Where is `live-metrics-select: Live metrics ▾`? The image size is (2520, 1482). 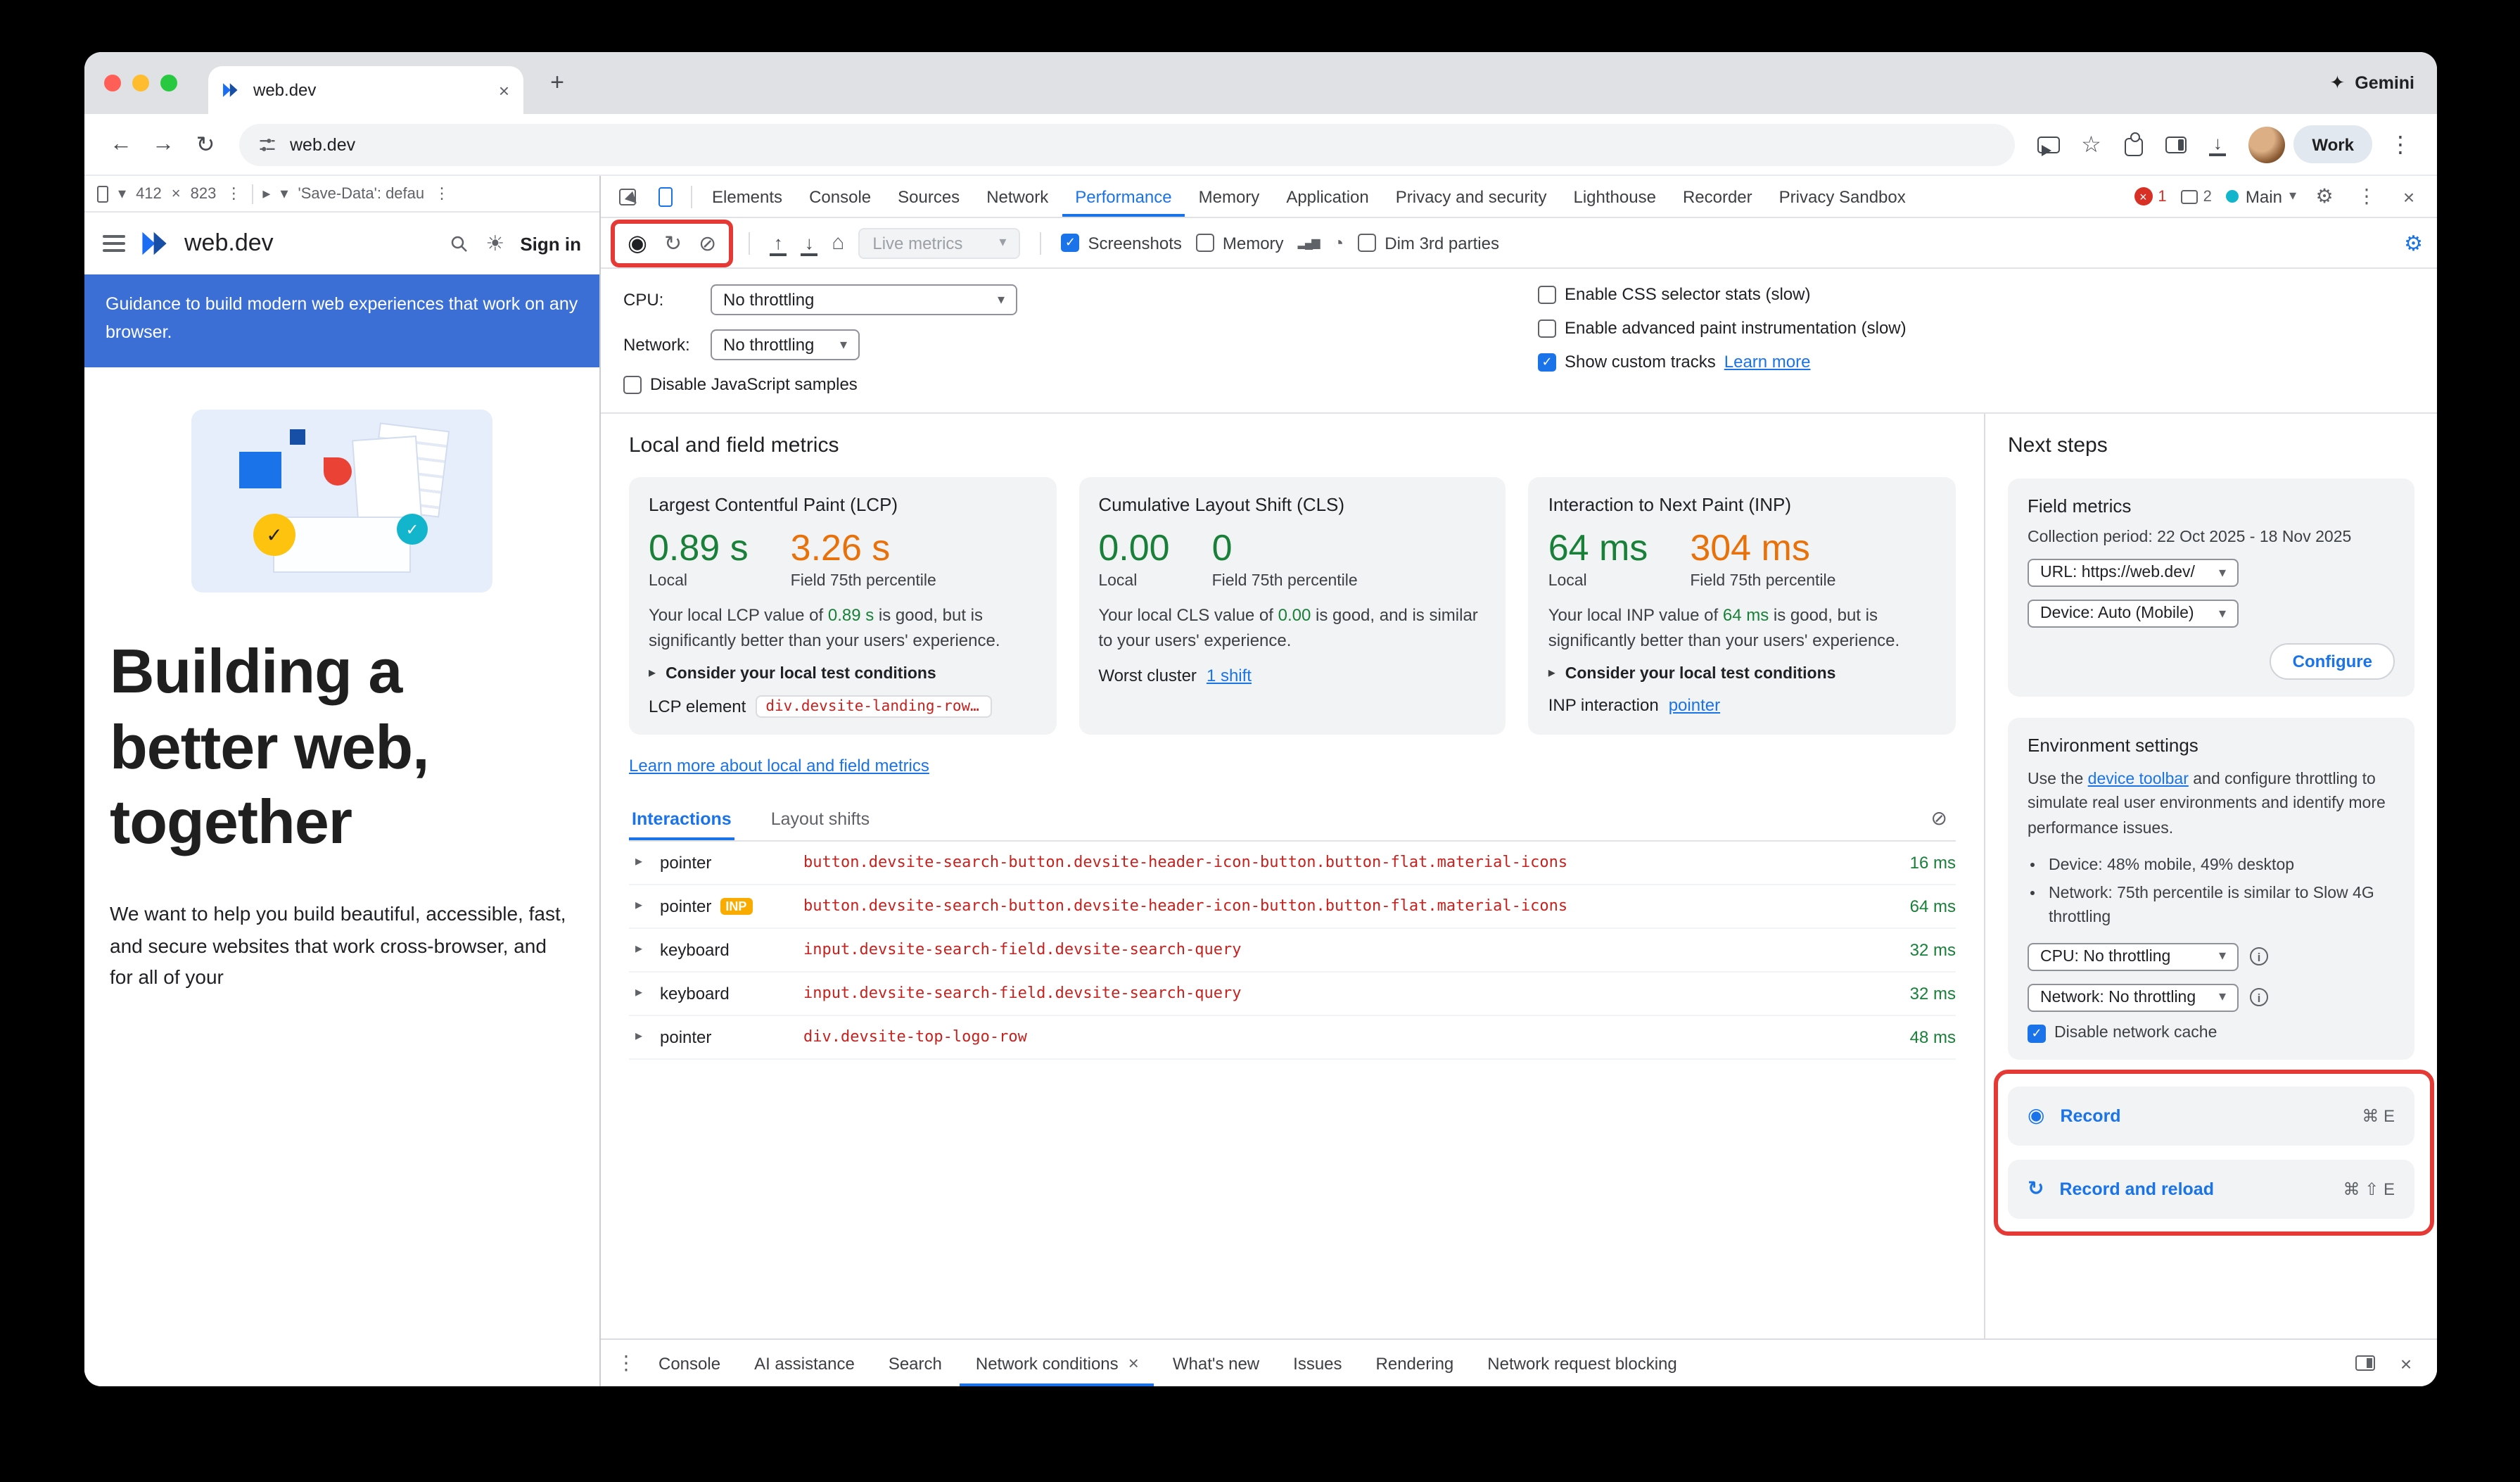 live-metrics-select: Live metrics ▾ is located at coordinates (940, 242).